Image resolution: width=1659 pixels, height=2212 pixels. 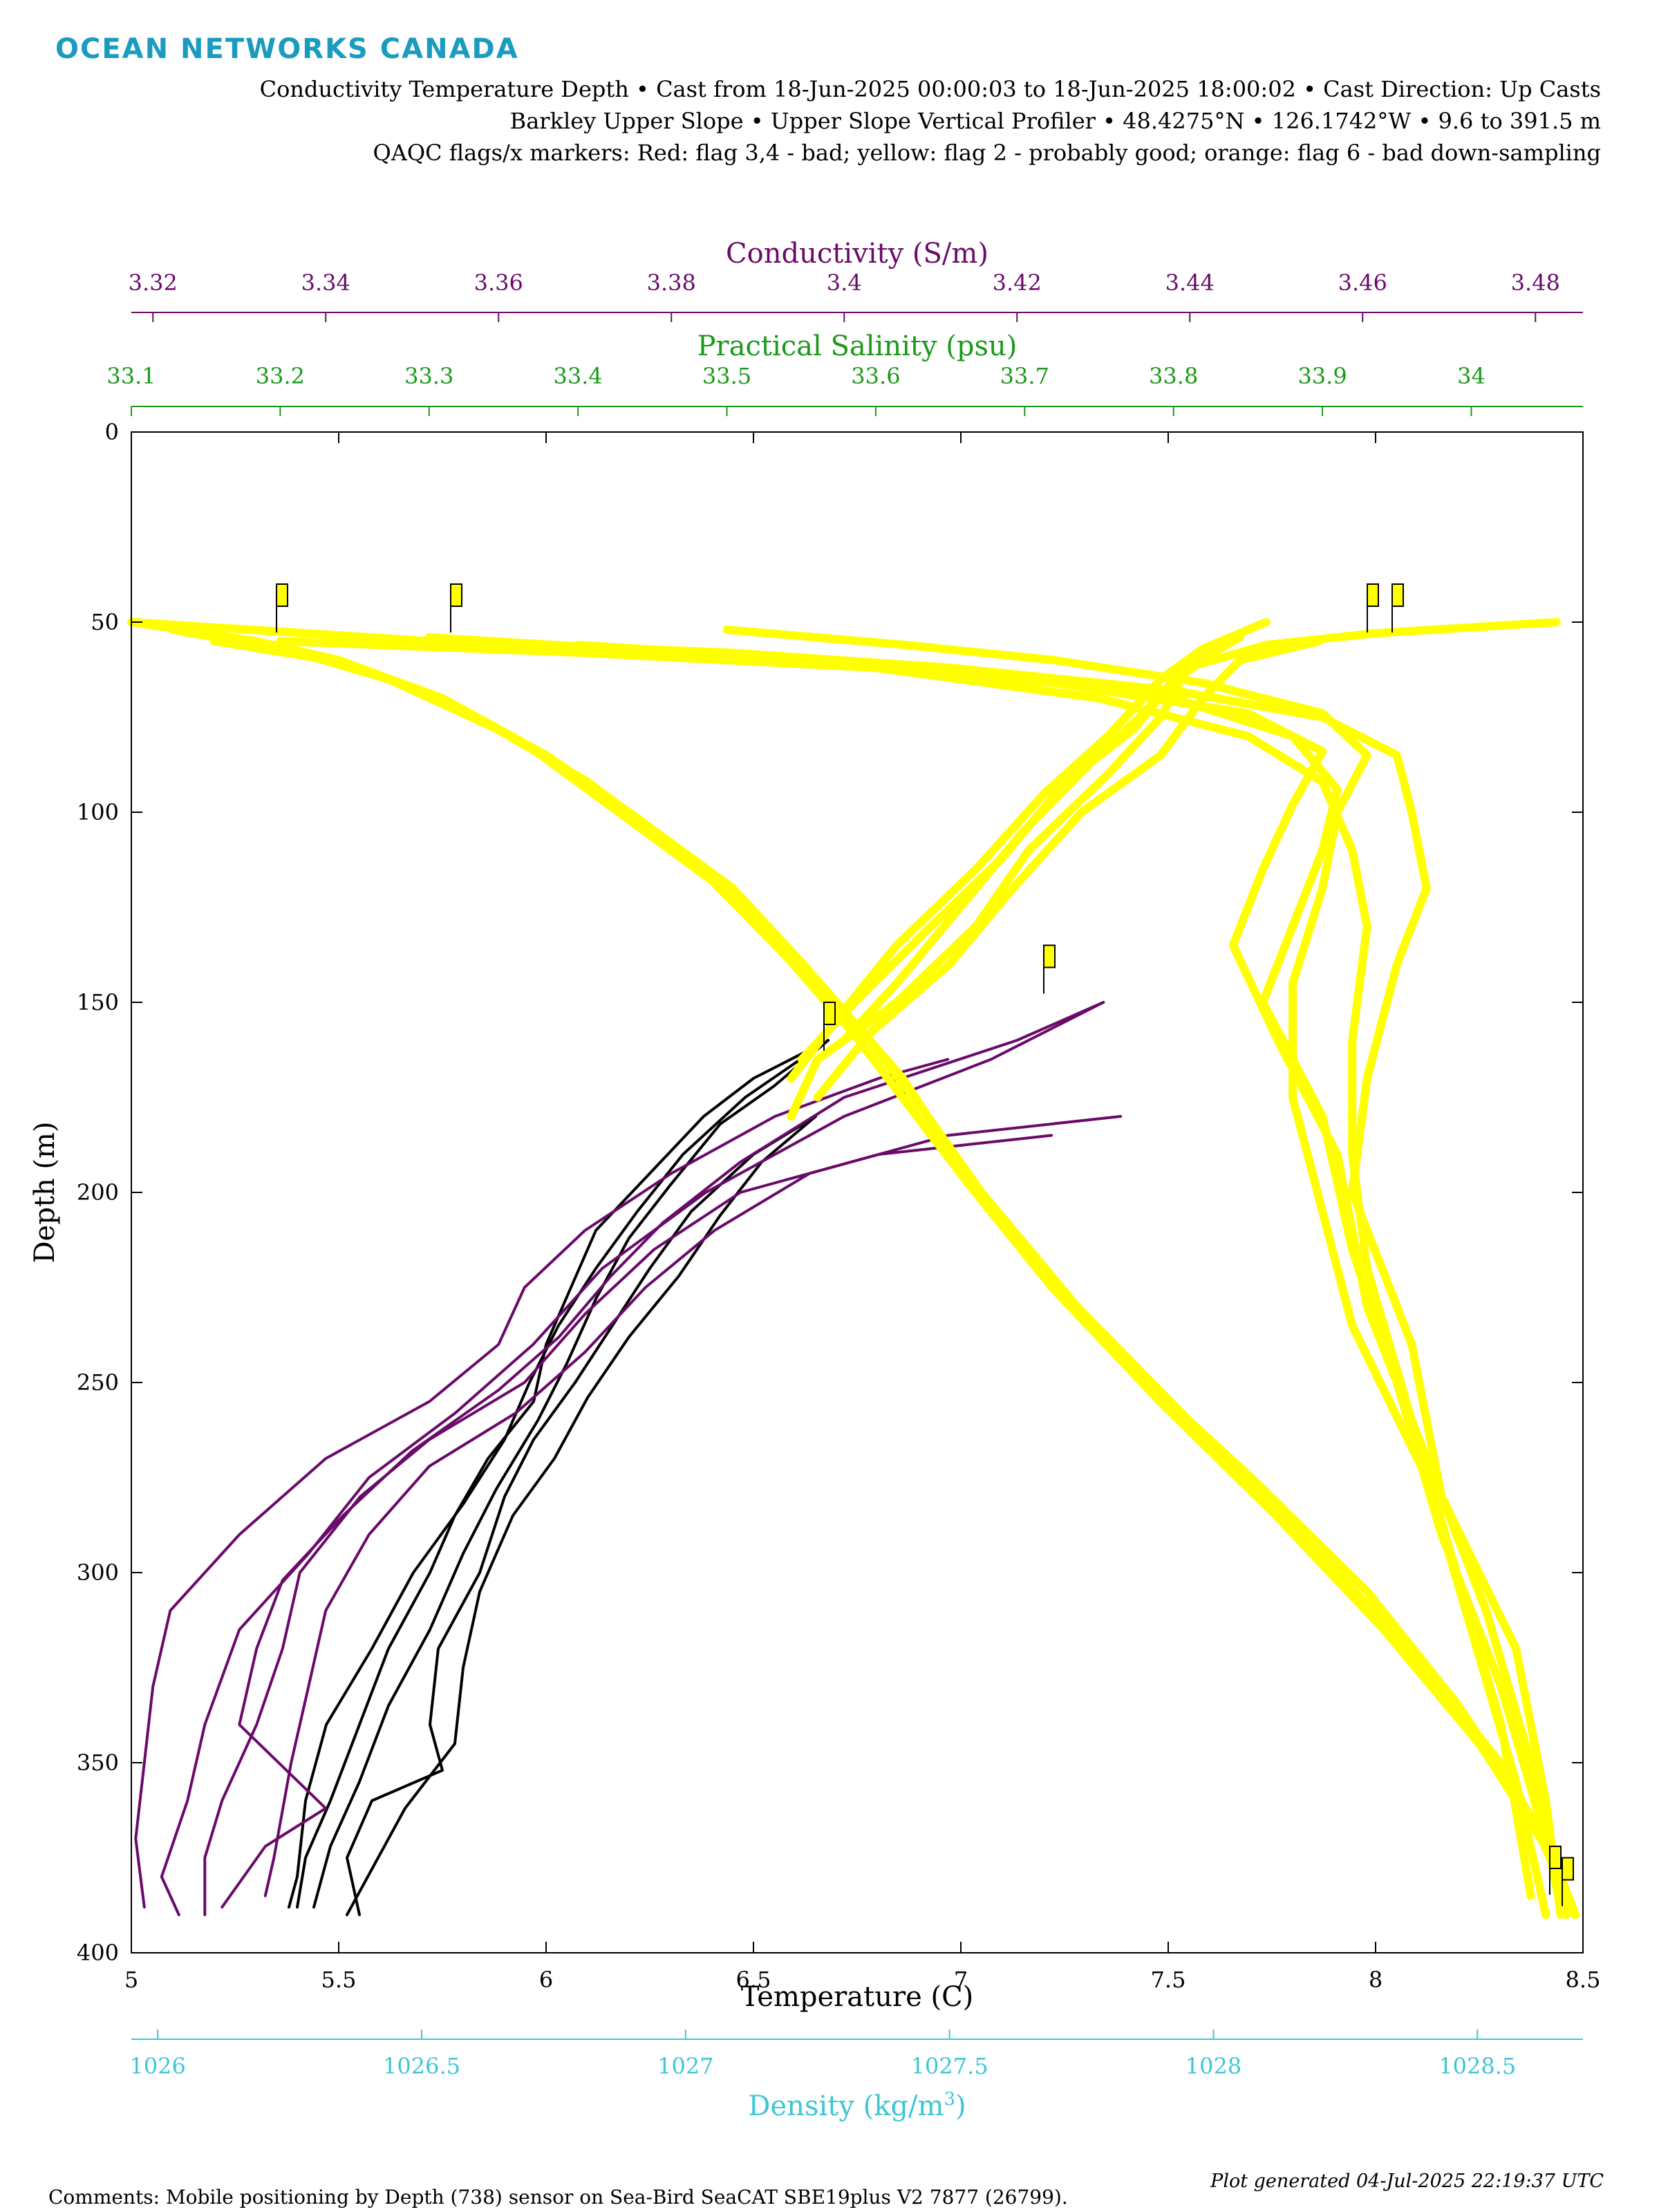 I want to click on salinity-tick-label: 33.8, so click(x=1173, y=376).